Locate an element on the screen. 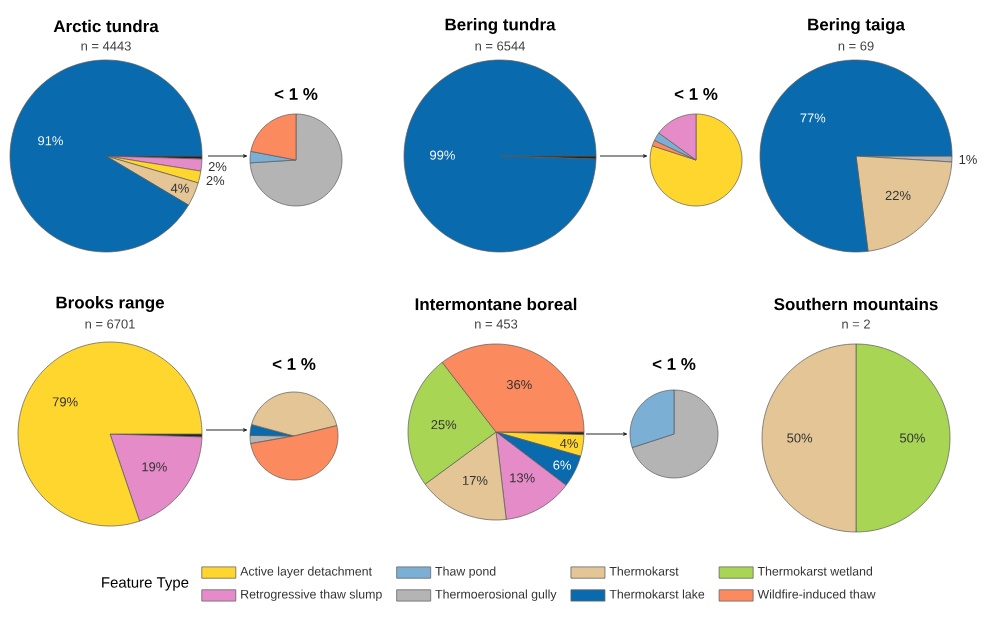 The height and width of the screenshot is (620, 1000). chart-title: Intermontane boreal is located at coordinates (496, 304).